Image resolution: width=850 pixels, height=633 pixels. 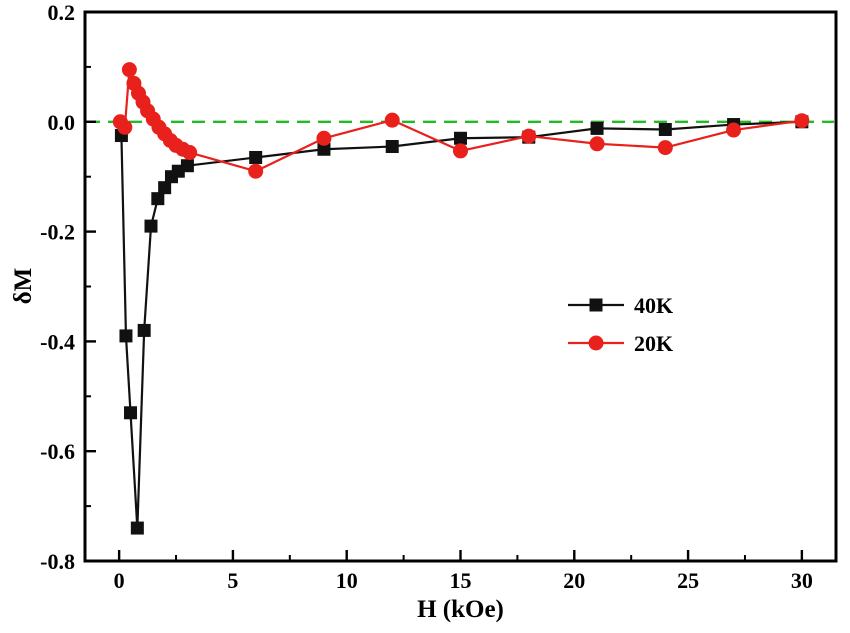 What do you see at coordinates (620, 343) in the screenshot?
I see `legend-item-20K: 20K` at bounding box center [620, 343].